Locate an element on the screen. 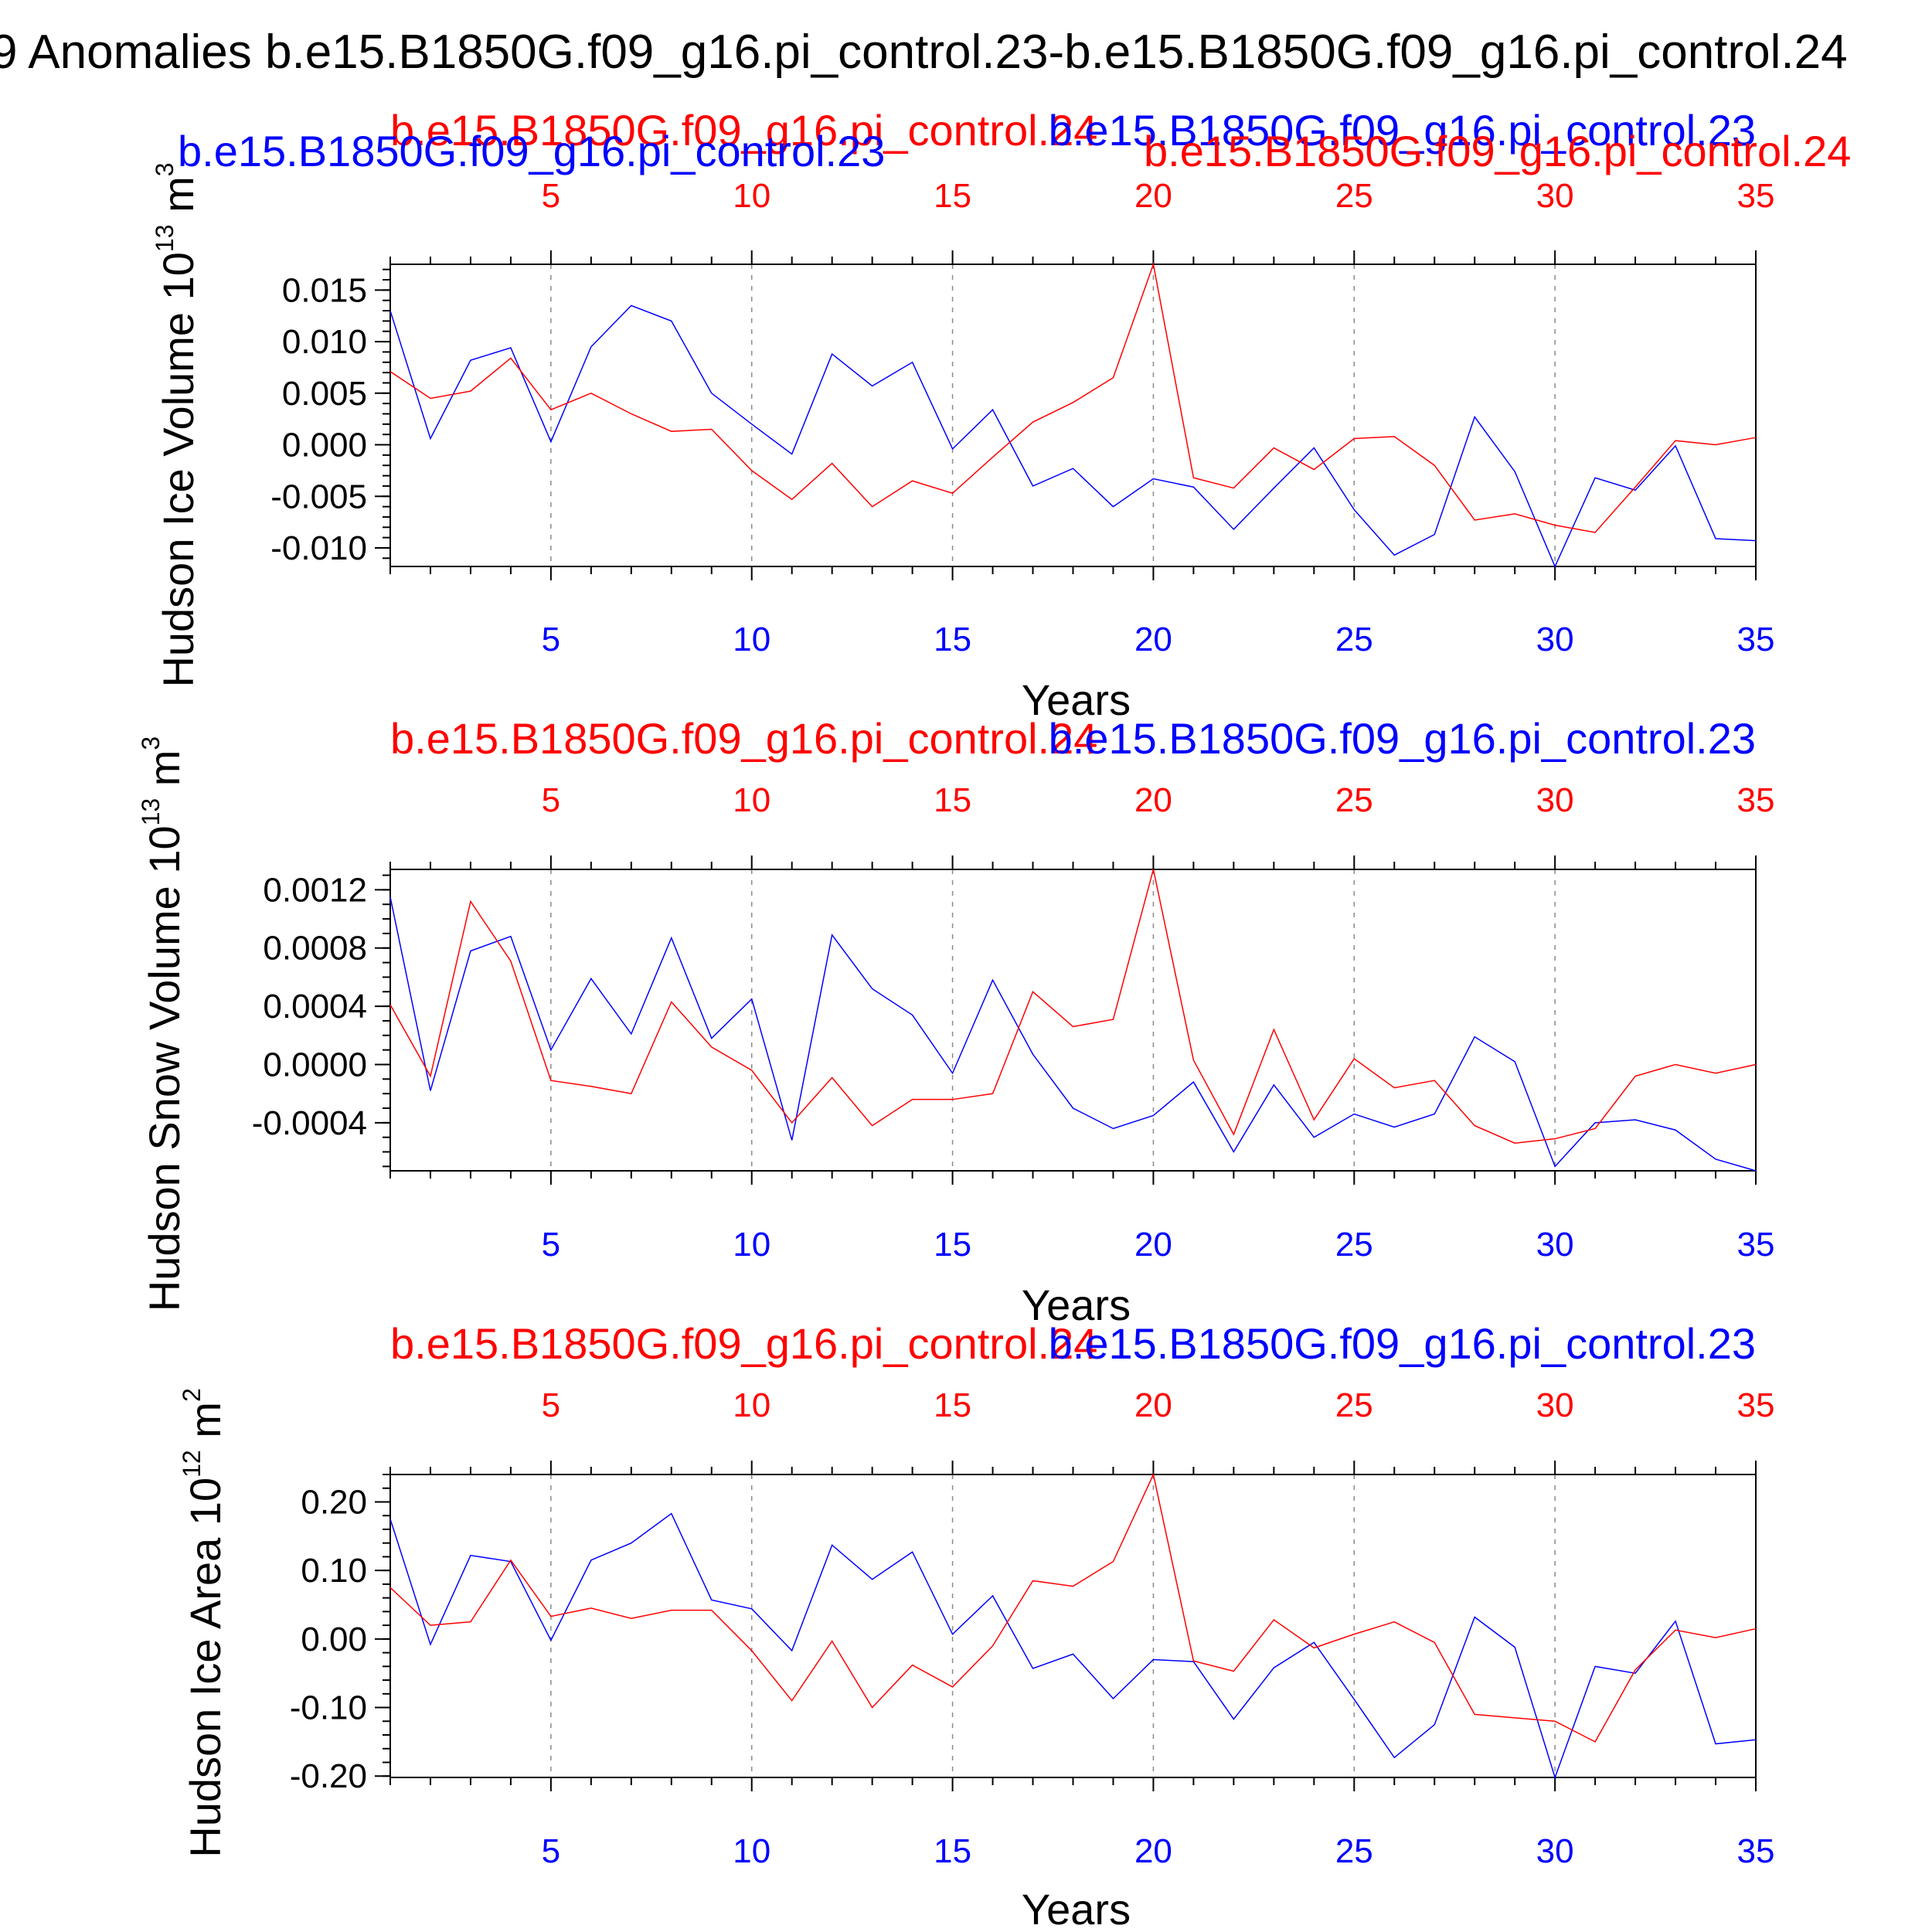 The image size is (1932, 1932). y-tick-label: 0.005 is located at coordinates (324, 394).